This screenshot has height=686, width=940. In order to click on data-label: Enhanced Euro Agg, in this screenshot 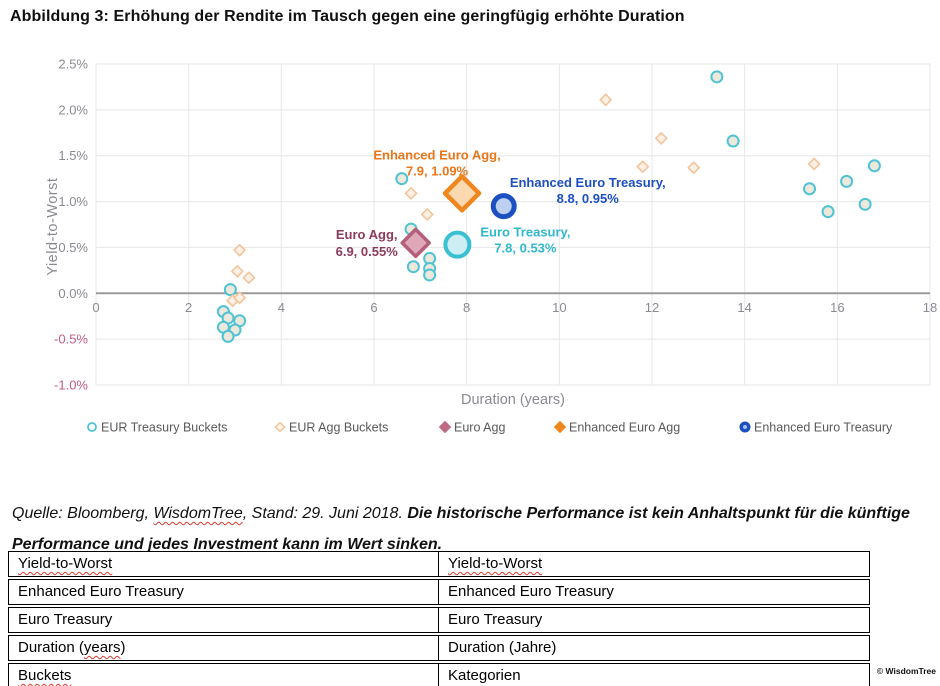, I will do `click(436, 154)`.